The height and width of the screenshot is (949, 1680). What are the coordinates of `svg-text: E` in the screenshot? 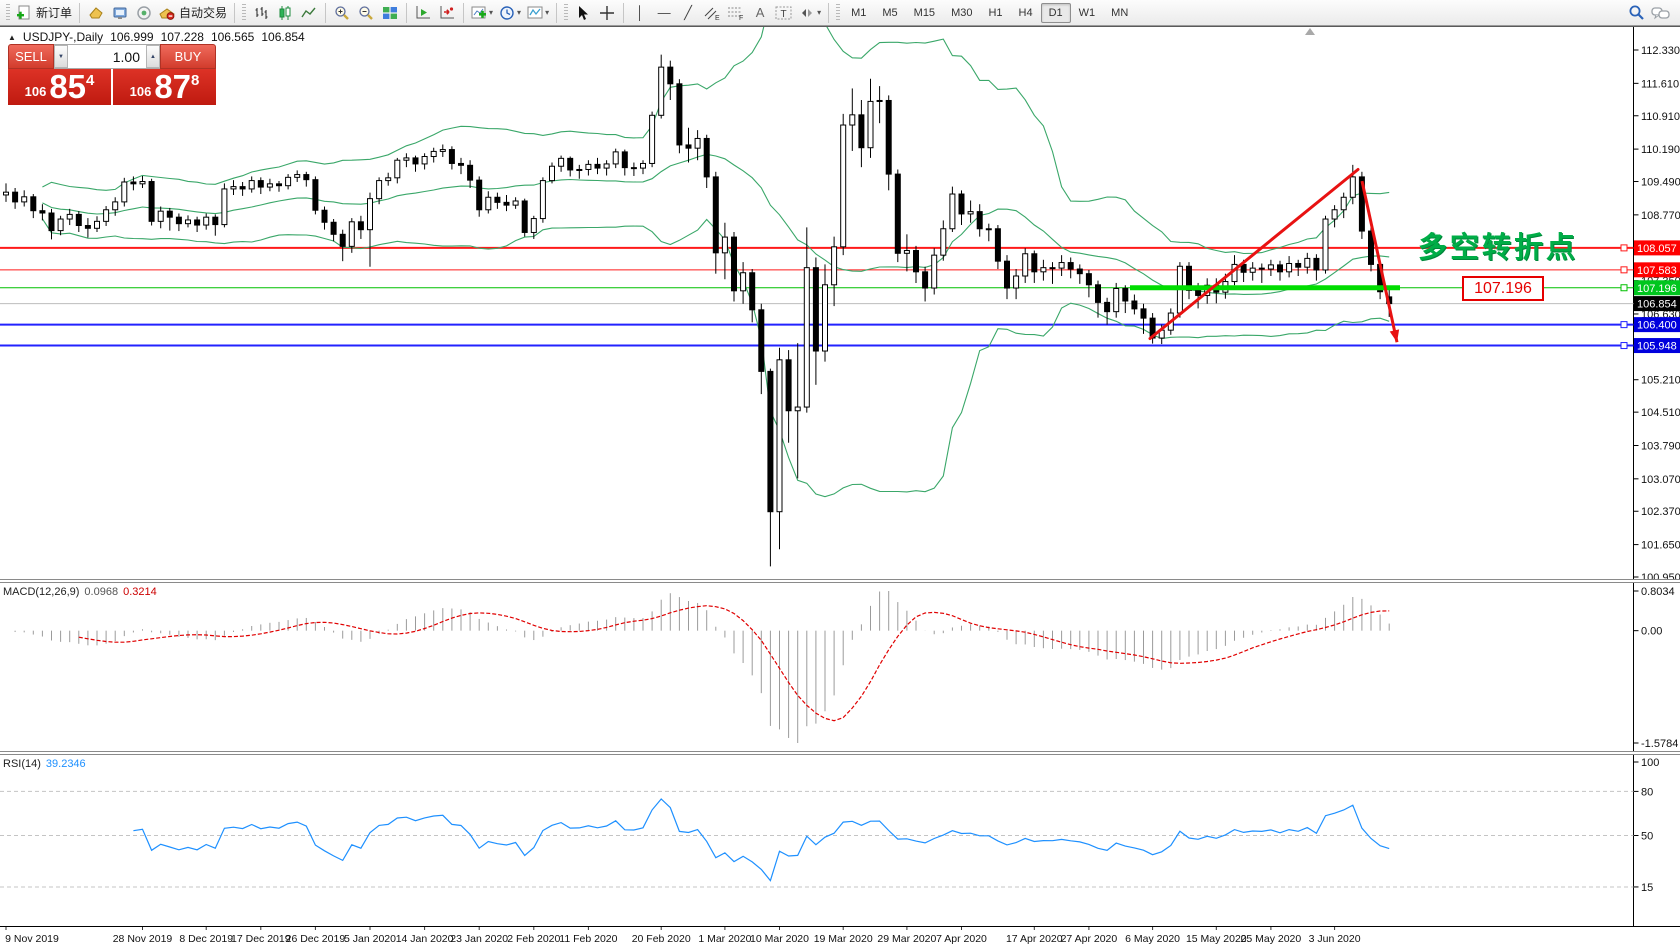 It's located at (717, 18).